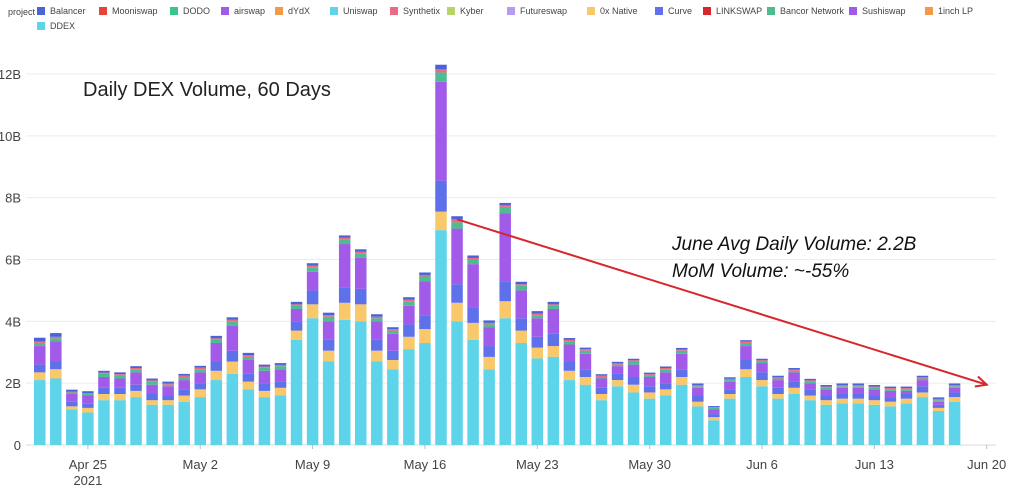  I want to click on legend-swatch-1inch-lp, so click(929, 11).